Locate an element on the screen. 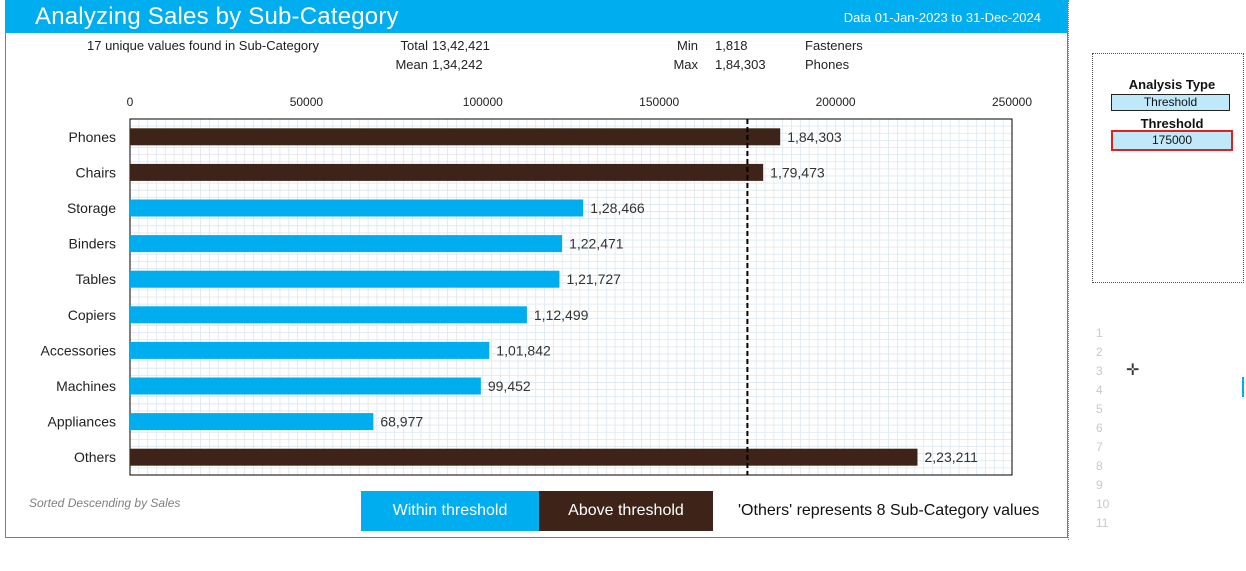  x-tick-label: 0 is located at coordinates (130, 102).